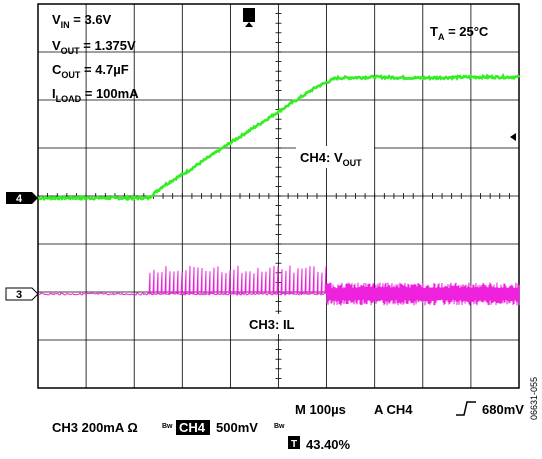 This screenshot has width=542, height=459. I want to click on vin-condition: VIN = 3.6V, so click(82, 21).